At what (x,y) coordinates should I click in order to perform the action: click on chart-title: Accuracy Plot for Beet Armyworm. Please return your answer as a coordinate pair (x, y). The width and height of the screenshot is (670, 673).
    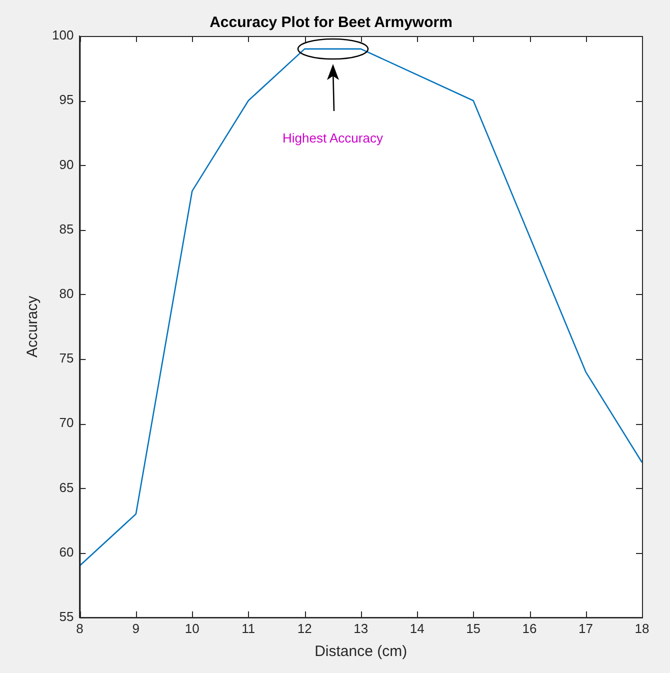
    Looking at the image, I should click on (331, 23).